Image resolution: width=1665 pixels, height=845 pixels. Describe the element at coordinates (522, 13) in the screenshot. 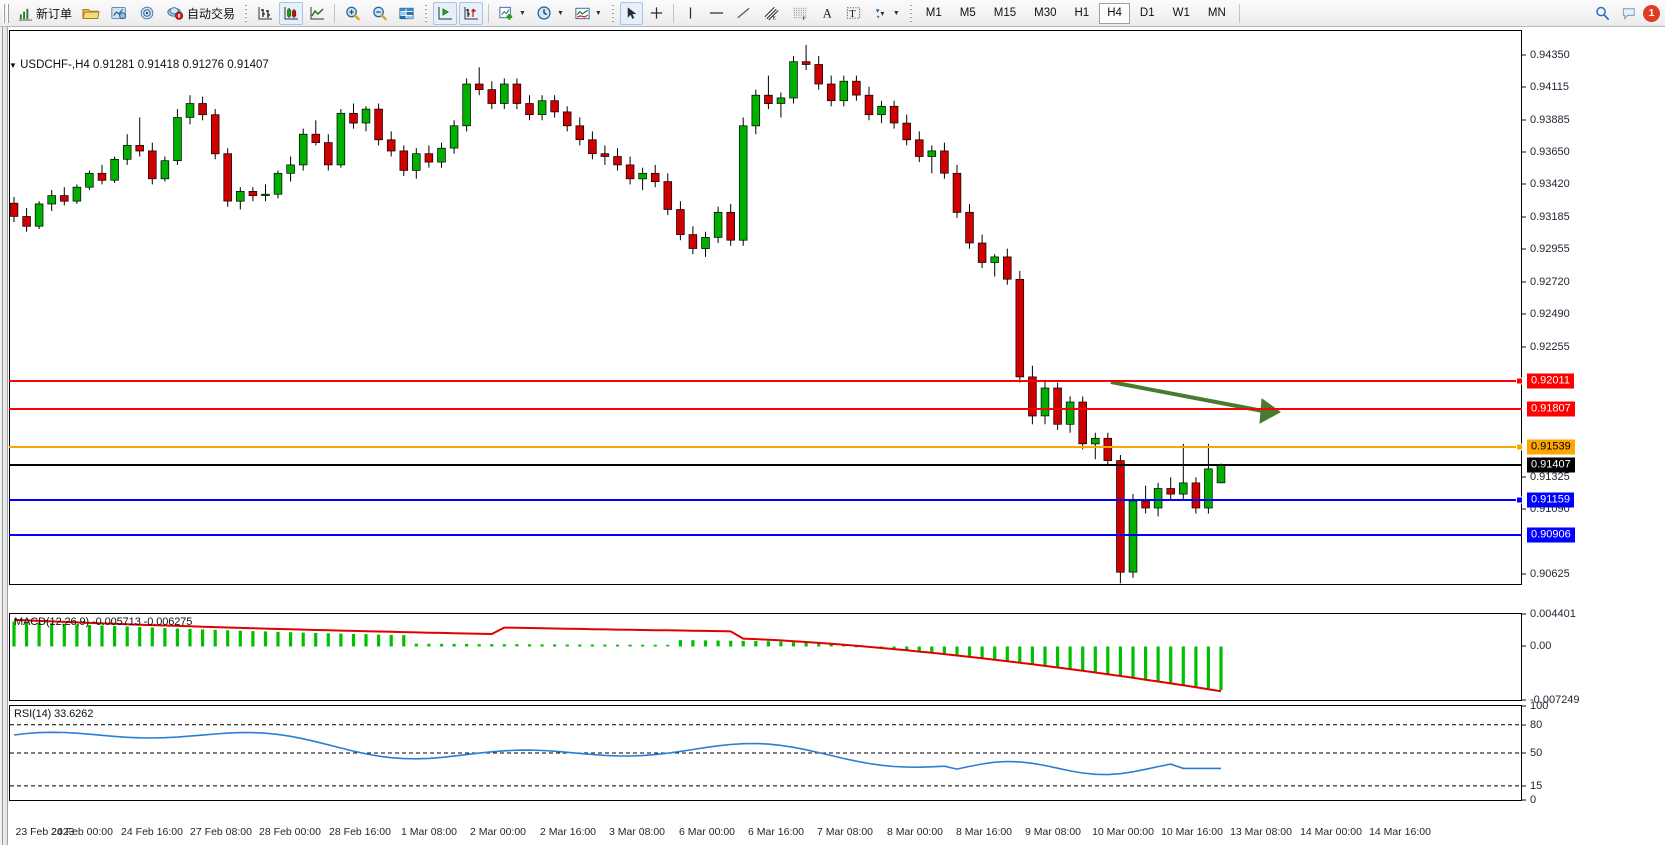

I see `new-chart-dropdown-caret: ▼` at that location.